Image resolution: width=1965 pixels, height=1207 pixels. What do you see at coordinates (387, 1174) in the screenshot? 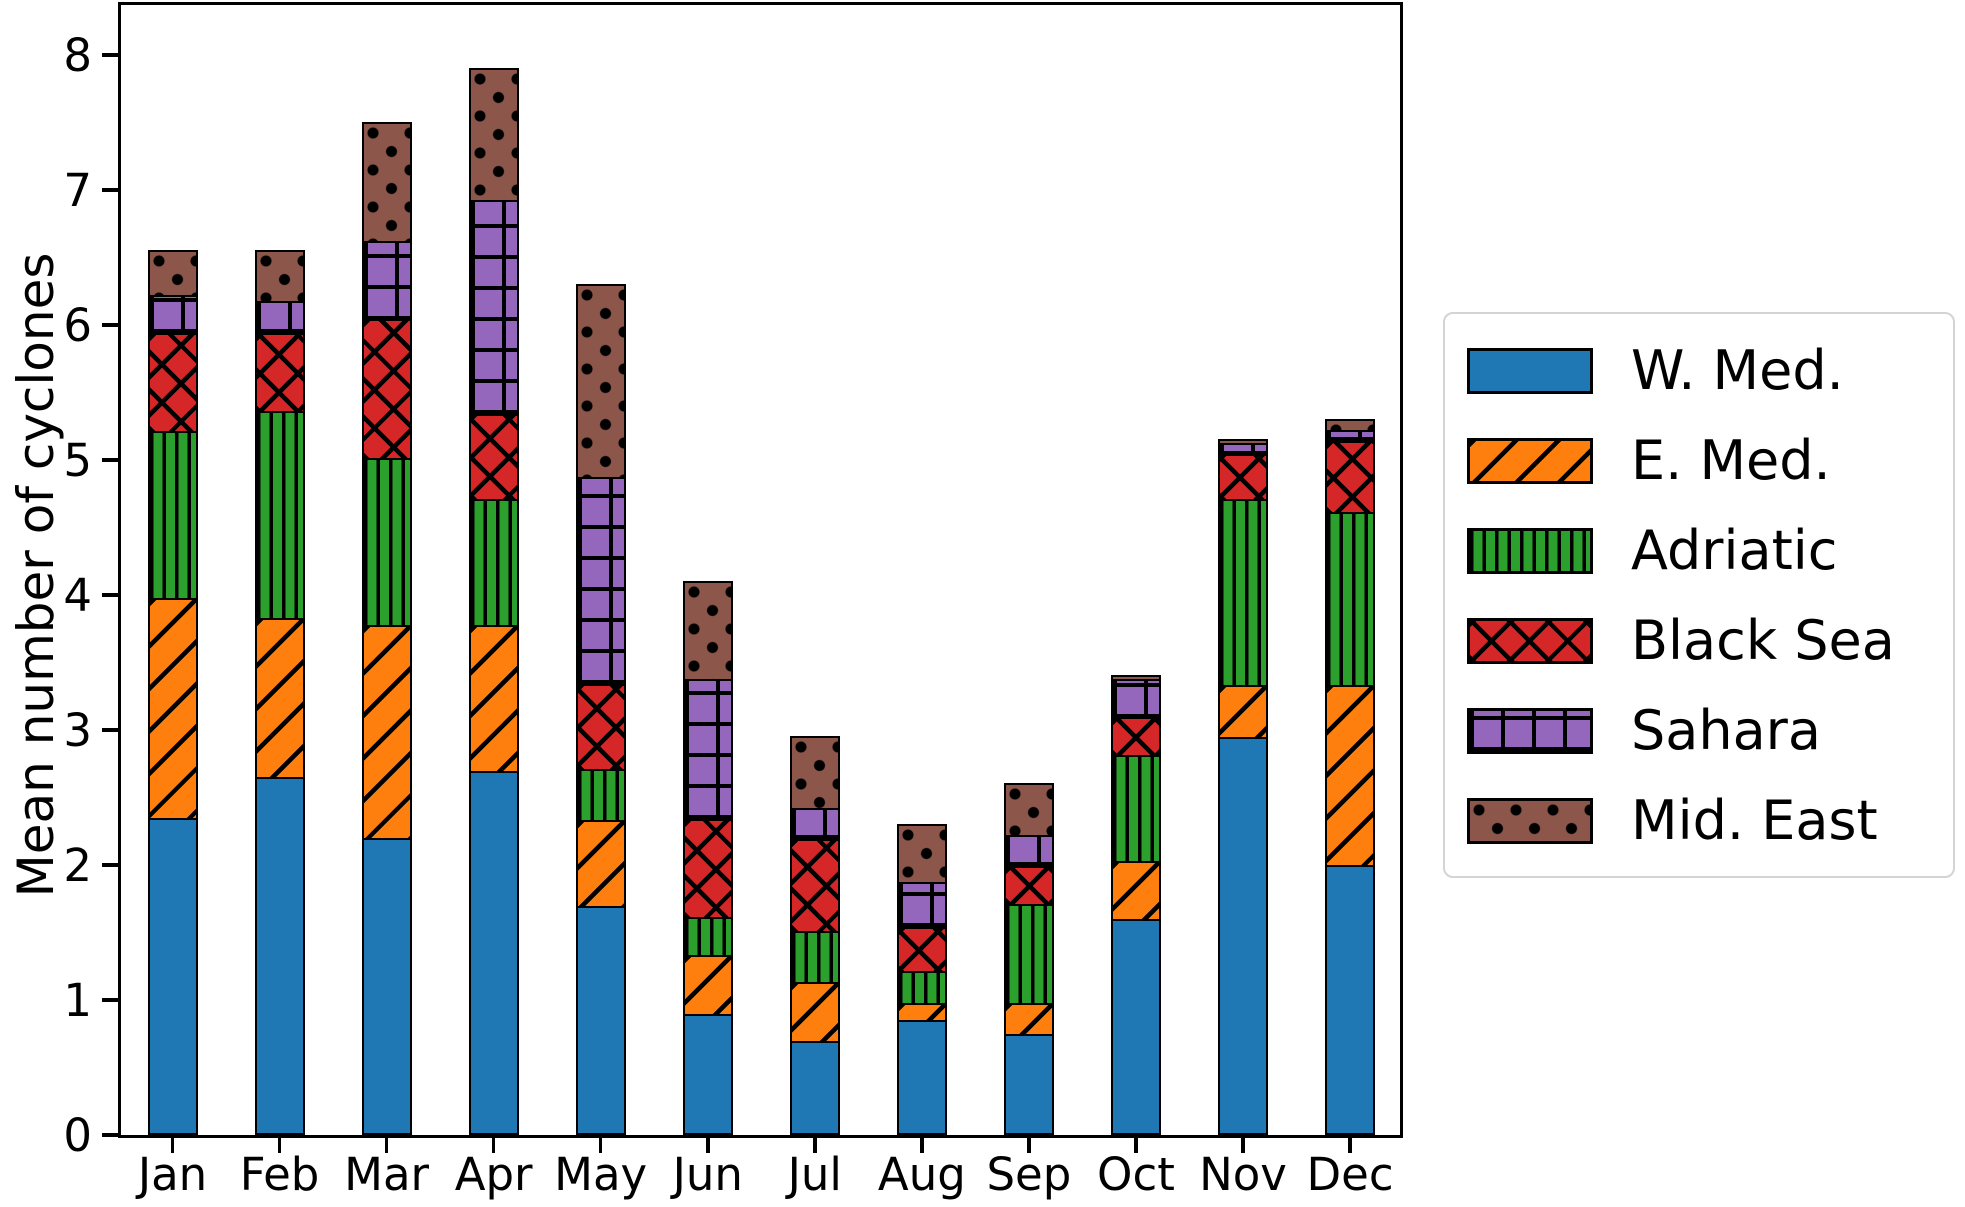
I see `x-tick-label-mar: Mar` at bounding box center [387, 1174].